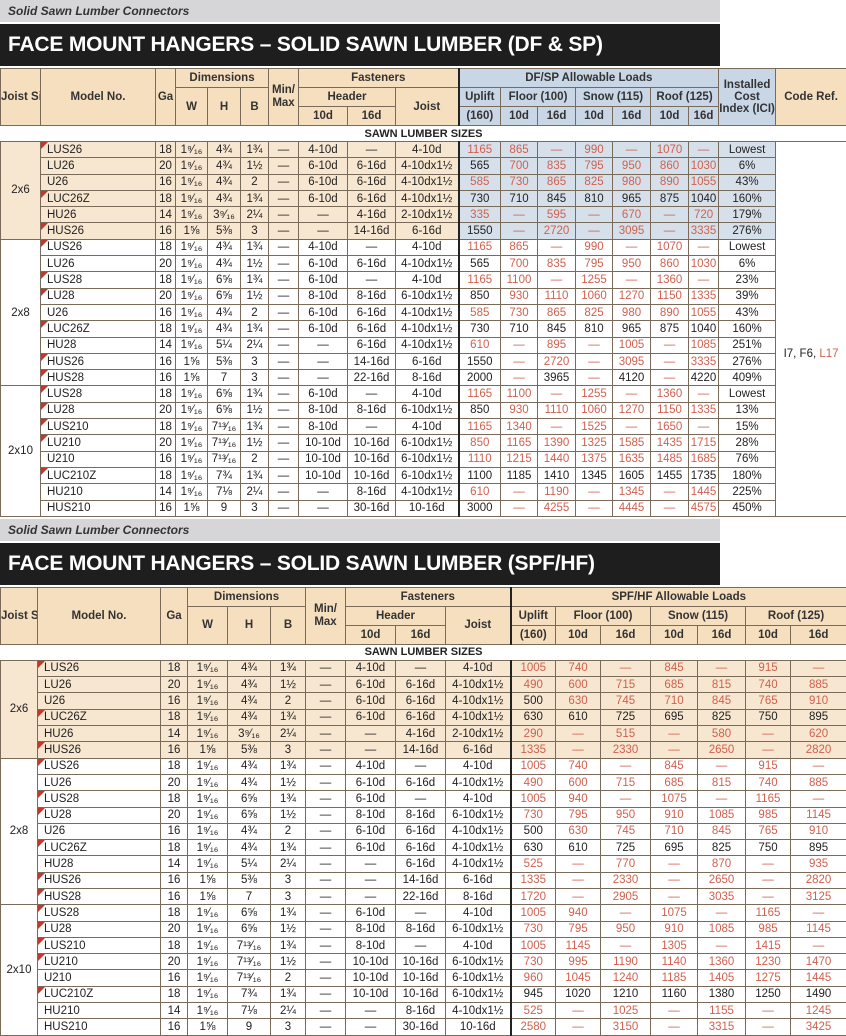  What do you see at coordinates (68, 427) in the screenshot?
I see `model-label: LUS210` at bounding box center [68, 427].